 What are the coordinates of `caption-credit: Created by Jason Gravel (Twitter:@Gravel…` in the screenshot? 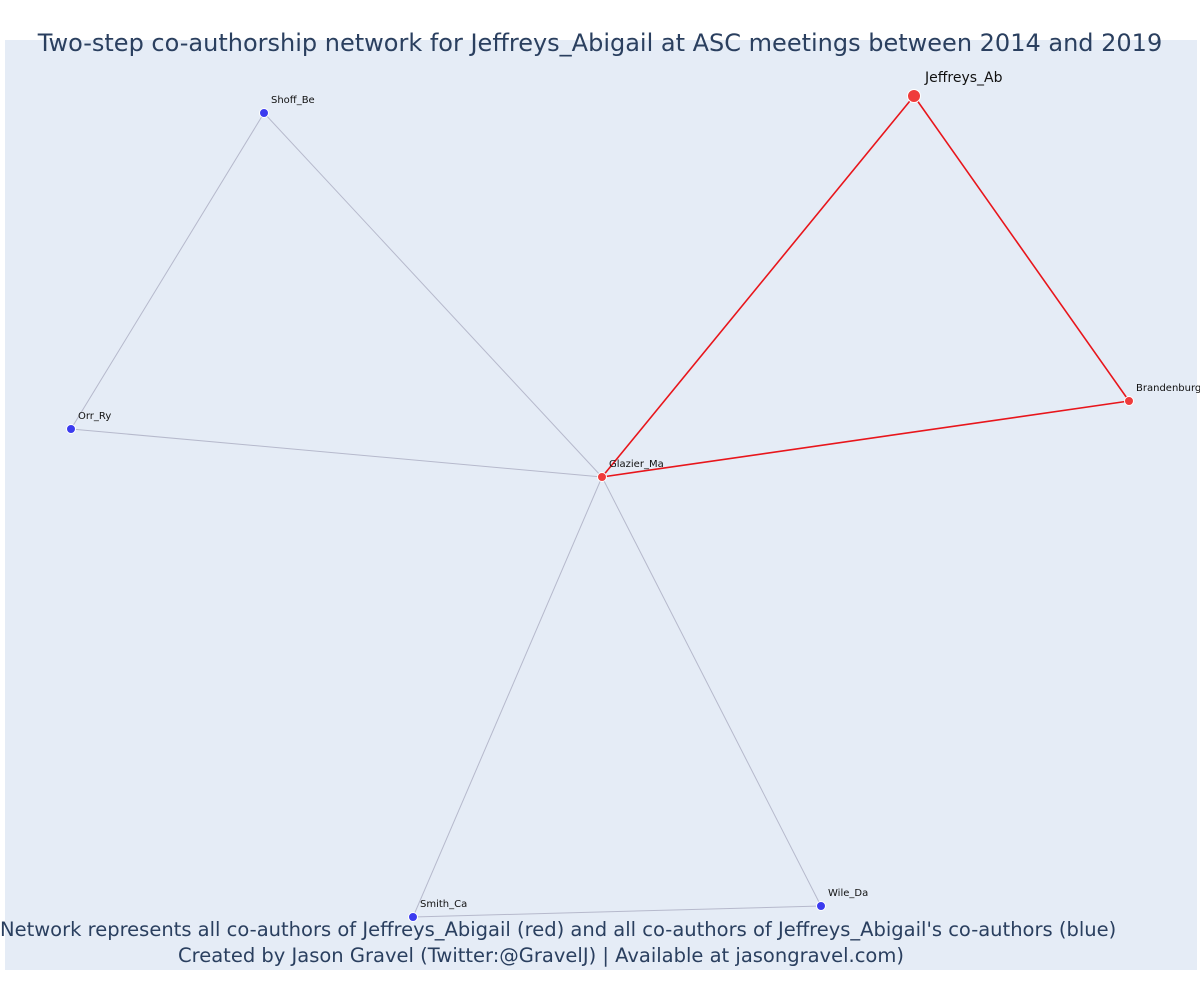 It's located at (541, 955).